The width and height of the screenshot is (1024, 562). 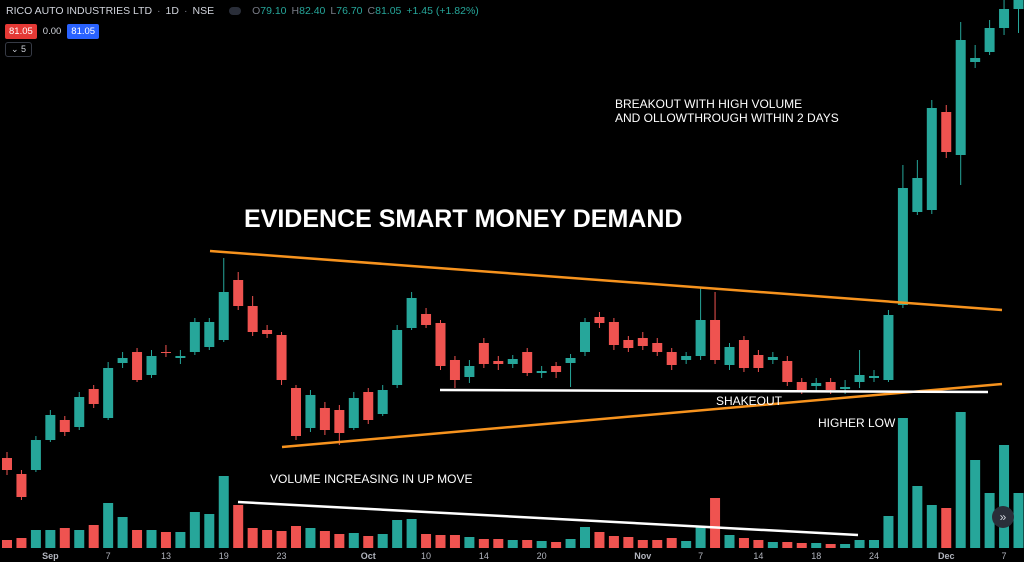 I want to click on x-tick-label: 13, so click(x=166, y=556).